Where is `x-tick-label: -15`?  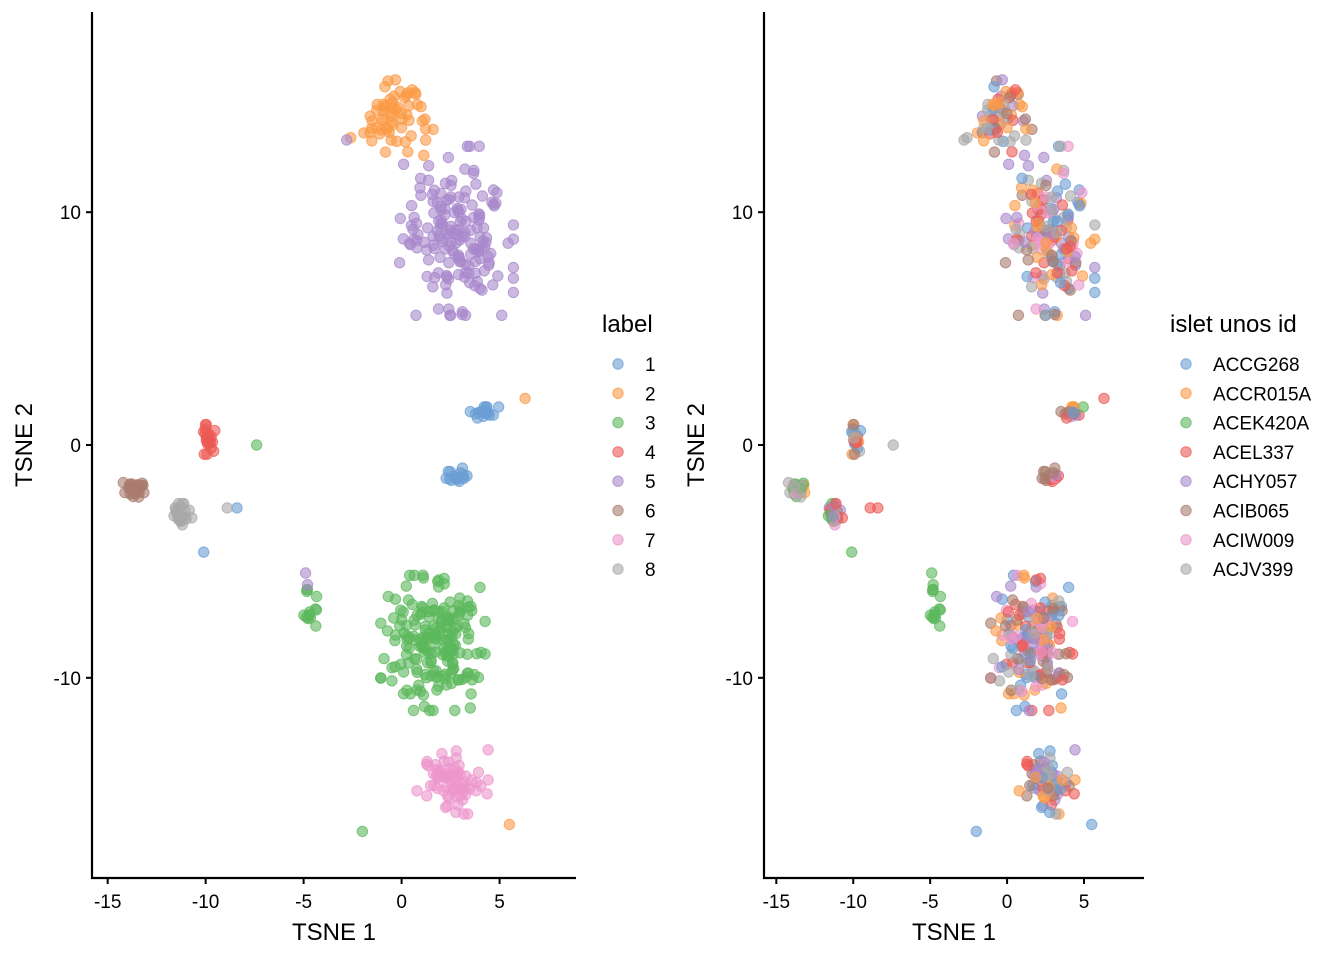
x-tick-label: -15 is located at coordinates (107, 902).